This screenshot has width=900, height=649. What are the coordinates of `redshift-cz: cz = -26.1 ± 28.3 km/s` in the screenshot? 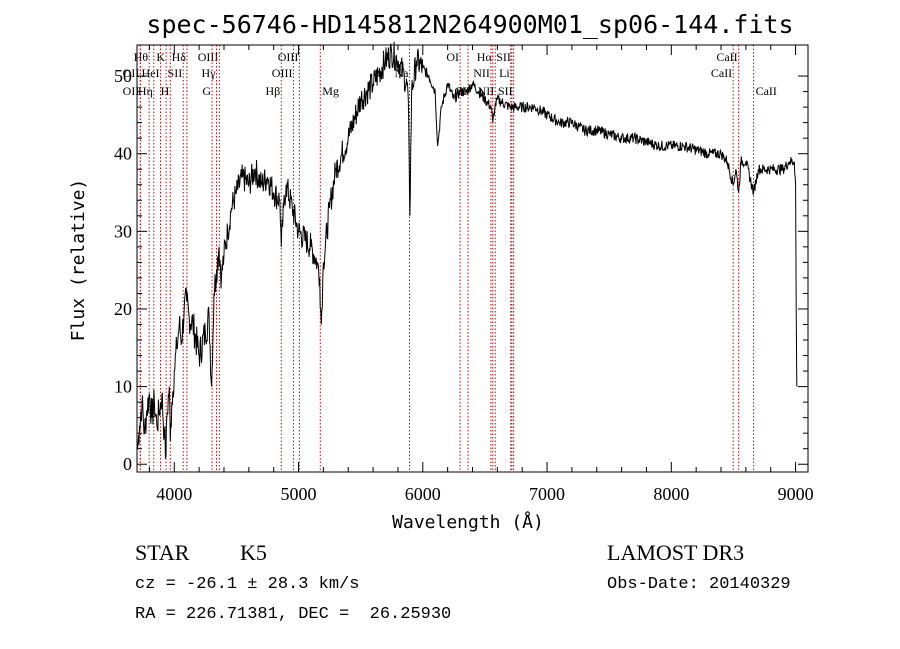 It's located at (247, 584).